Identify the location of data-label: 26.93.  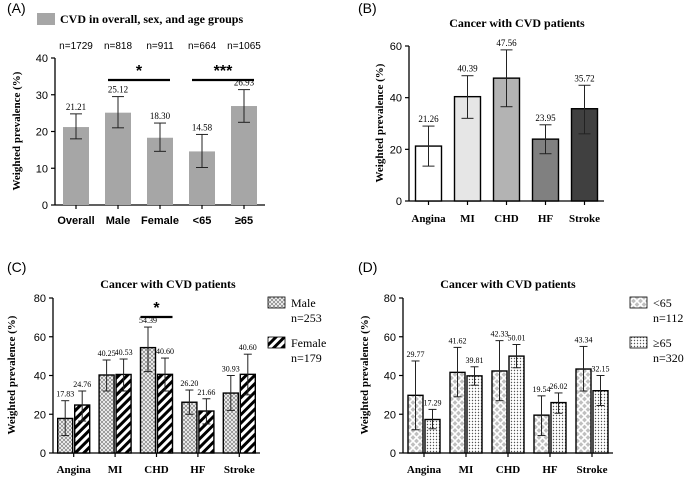
(244, 83).